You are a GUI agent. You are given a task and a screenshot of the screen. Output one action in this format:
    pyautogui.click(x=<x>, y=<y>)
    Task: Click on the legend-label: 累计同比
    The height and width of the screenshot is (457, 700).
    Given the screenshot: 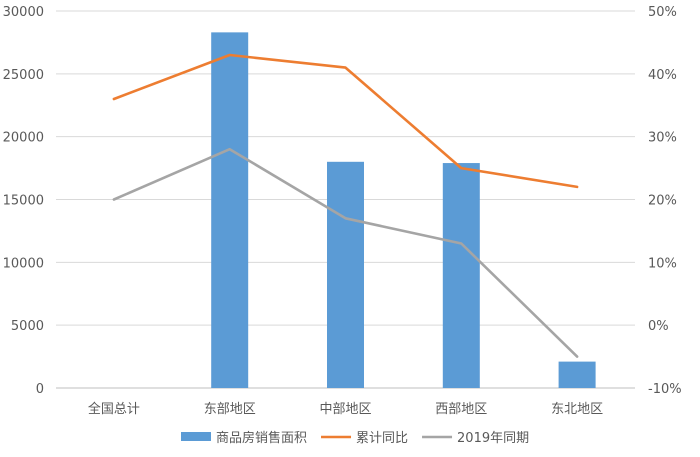 What is the action you would take?
    pyautogui.click(x=382, y=438)
    